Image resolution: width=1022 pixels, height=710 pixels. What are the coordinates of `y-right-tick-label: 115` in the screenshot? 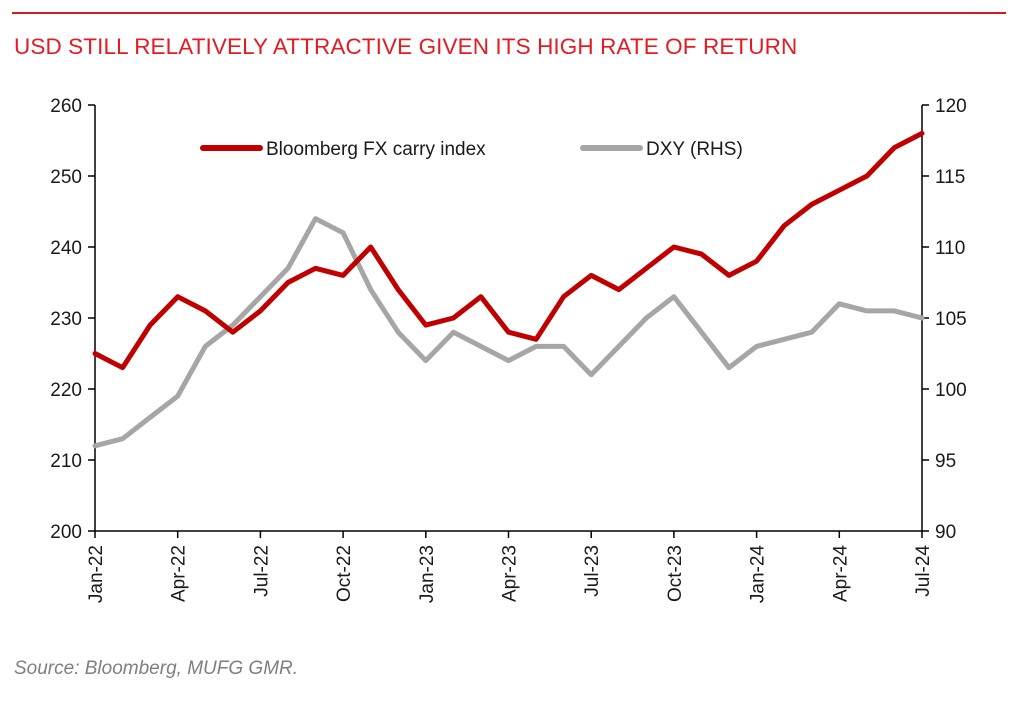 It's located at (950, 177).